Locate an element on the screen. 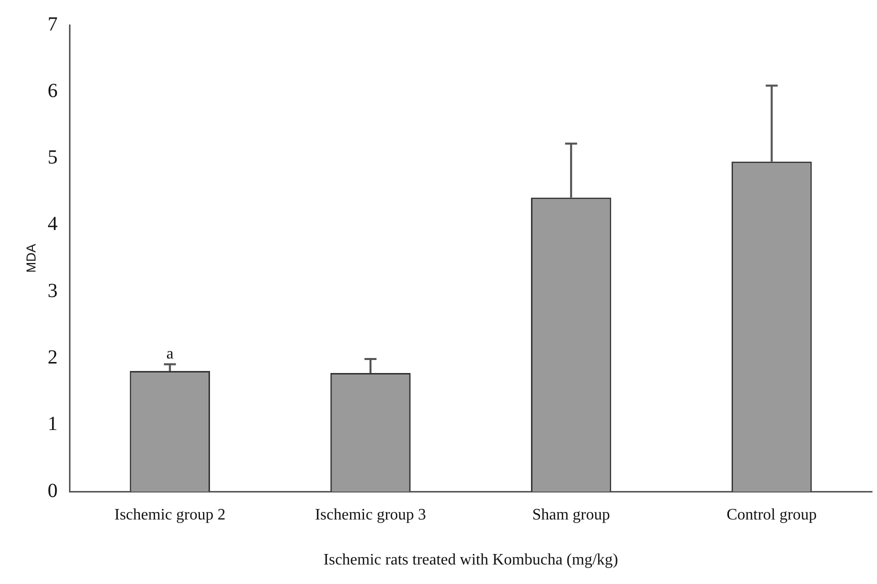  y-tick-label: 2 is located at coordinates (53, 357).